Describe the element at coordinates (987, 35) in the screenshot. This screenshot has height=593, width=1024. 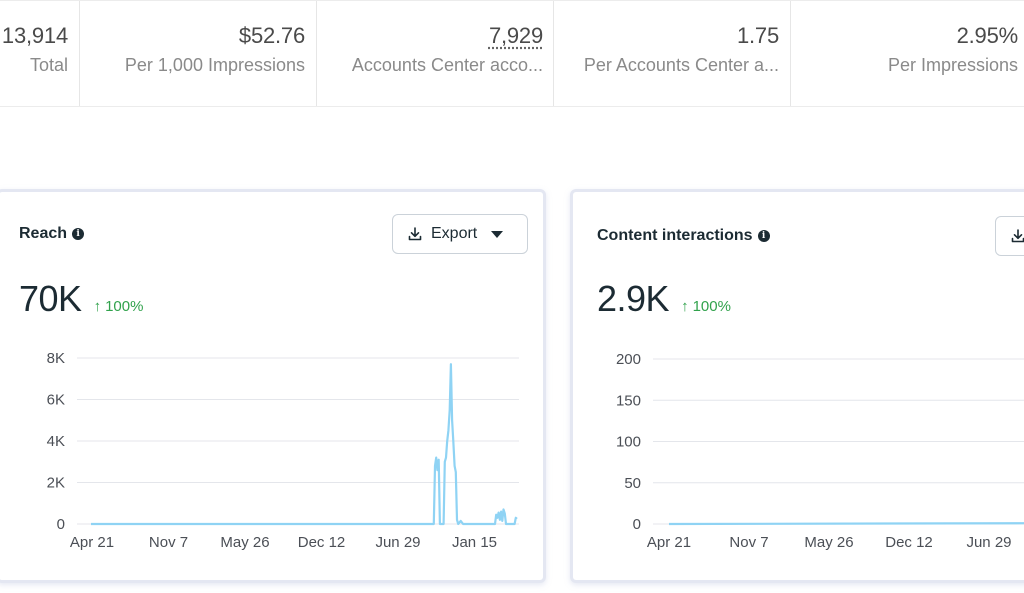
I see `metric-value: 2.95%` at that location.